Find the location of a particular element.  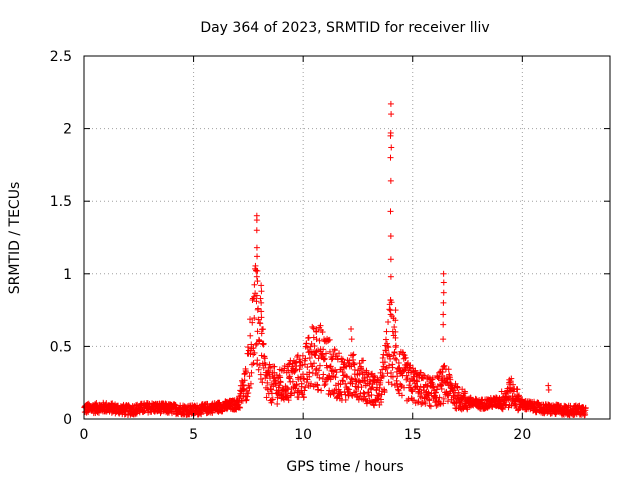

y-tick-label: 2 is located at coordinates (67, 130).